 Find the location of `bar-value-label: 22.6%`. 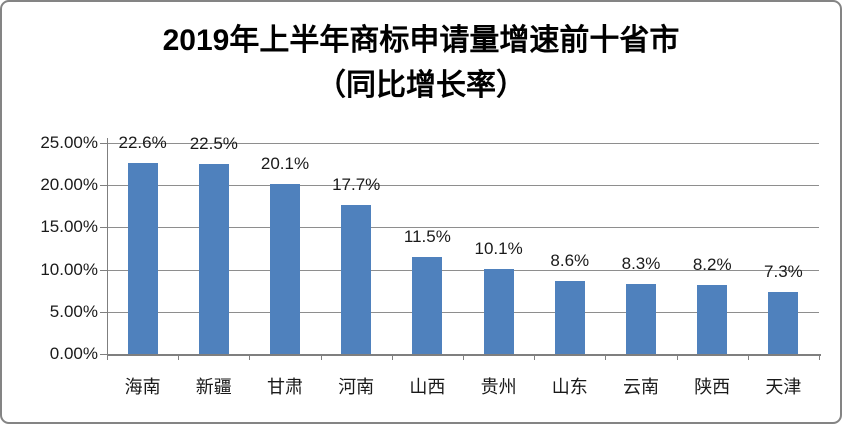

bar-value-label: 22.6% is located at coordinates (142, 143).